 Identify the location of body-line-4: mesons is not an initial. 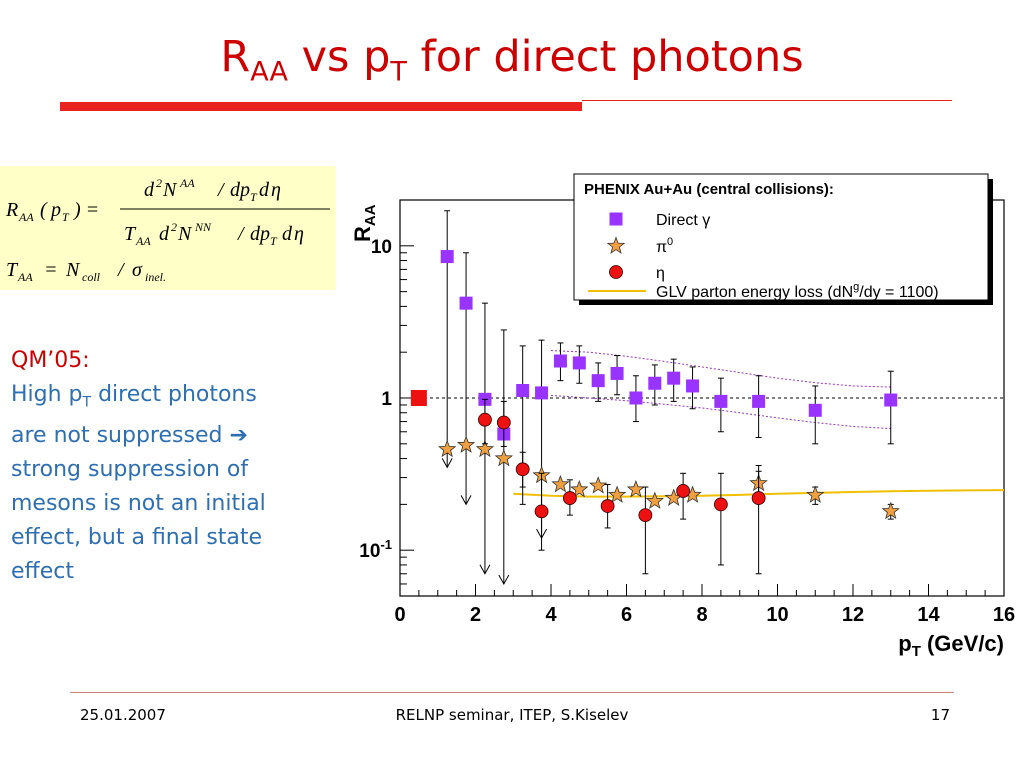
(138, 504).